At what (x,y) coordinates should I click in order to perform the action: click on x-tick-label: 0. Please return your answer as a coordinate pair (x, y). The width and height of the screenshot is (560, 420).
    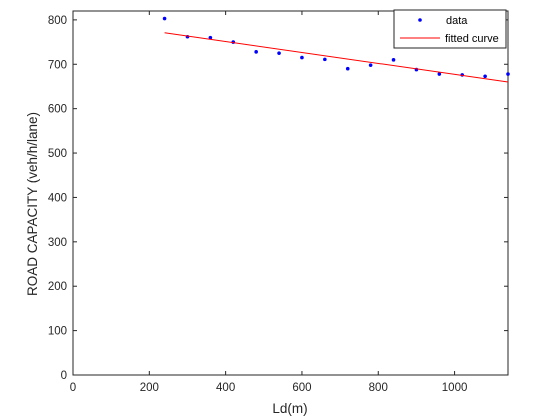
    Looking at the image, I should click on (73, 388).